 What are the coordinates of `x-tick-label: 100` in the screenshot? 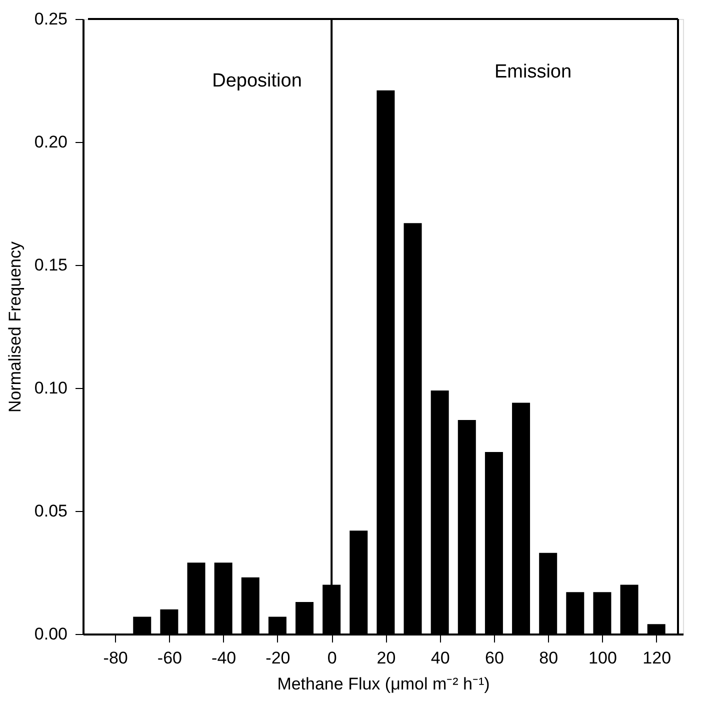 It's located at (602, 658).